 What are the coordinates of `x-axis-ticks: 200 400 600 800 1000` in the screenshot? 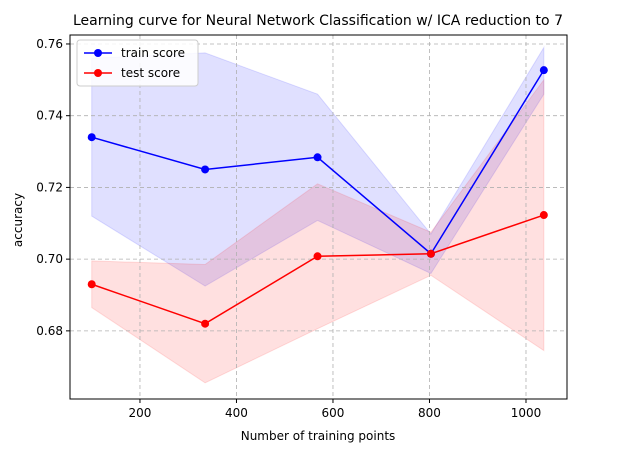 It's located at (335, 409).